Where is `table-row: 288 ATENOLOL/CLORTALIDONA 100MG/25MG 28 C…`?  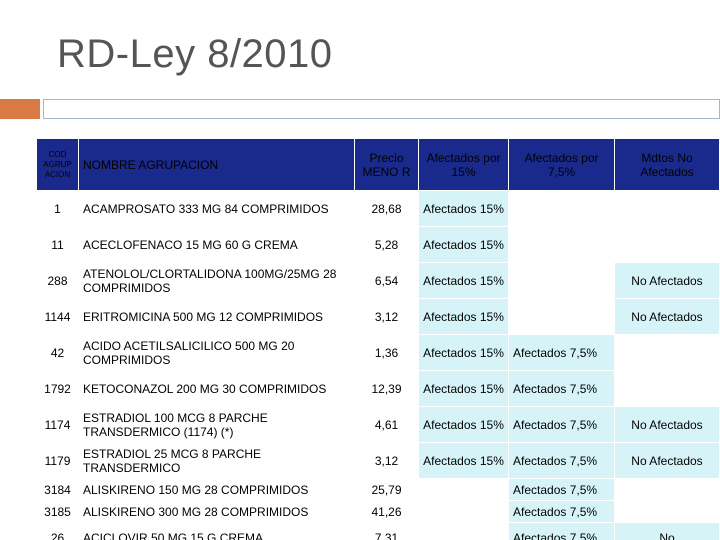 table-row: 288 ATENOLOL/CLORTALIDONA 100MG/25MG 28 C… is located at coordinates (378, 280).